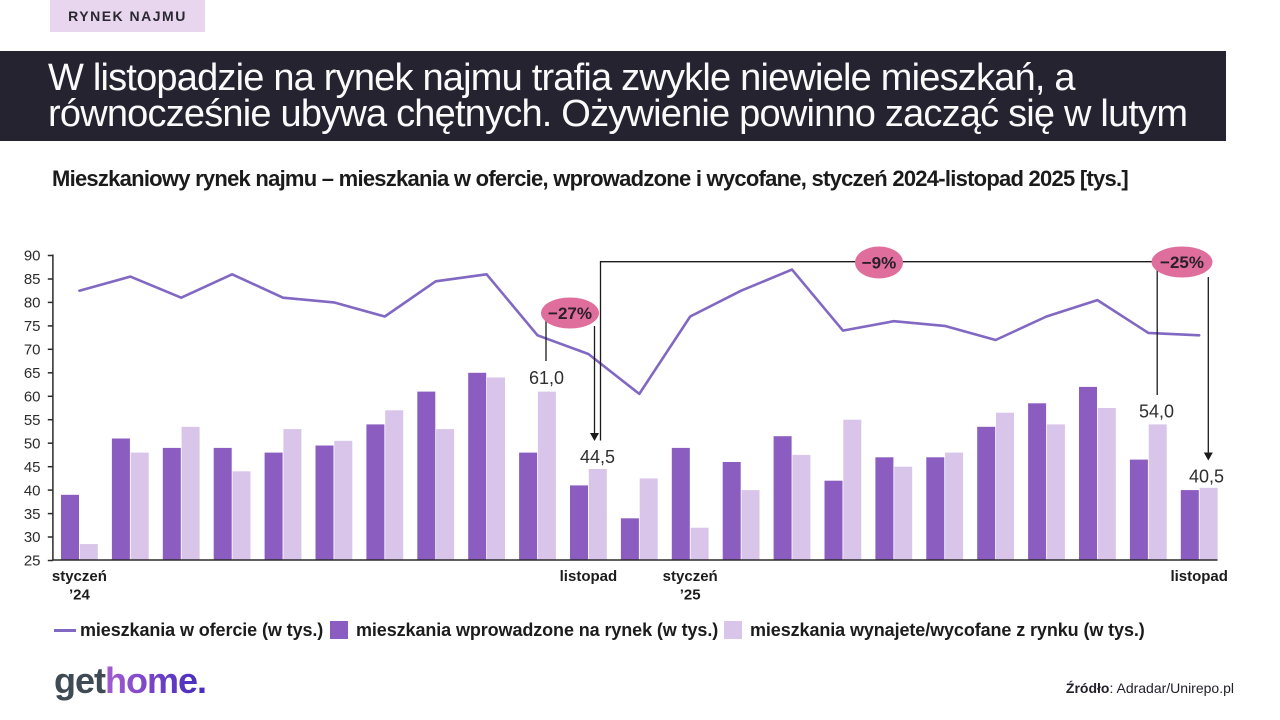 The height and width of the screenshot is (720, 1280). I want to click on svg-text: 70, so click(32, 350).